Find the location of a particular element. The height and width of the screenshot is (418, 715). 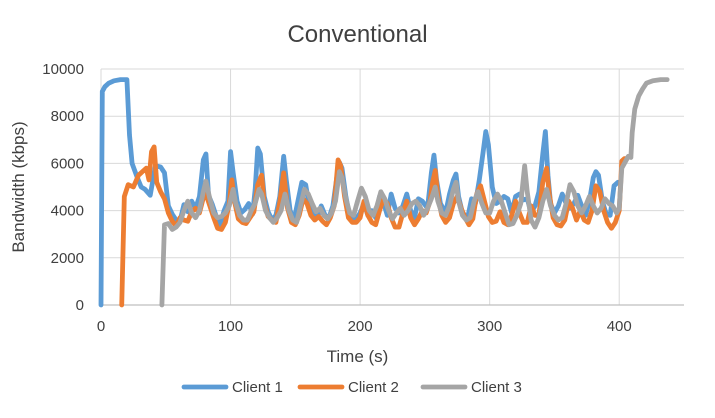

legend-label-client-2: Client 2 is located at coordinates (373, 387).